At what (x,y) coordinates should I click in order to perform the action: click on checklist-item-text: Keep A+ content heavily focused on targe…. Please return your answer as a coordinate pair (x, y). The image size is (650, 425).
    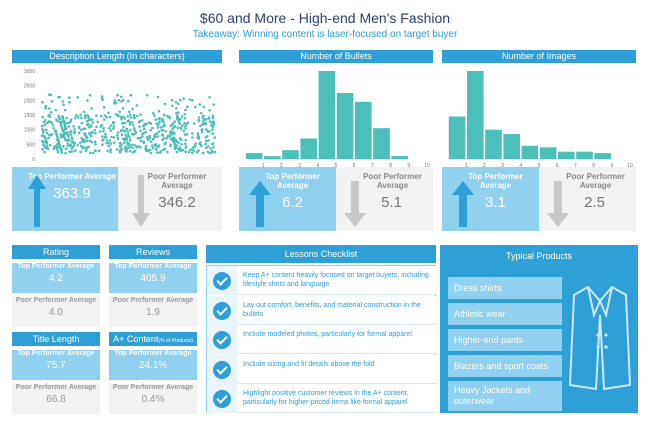
    Looking at the image, I should click on (336, 280).